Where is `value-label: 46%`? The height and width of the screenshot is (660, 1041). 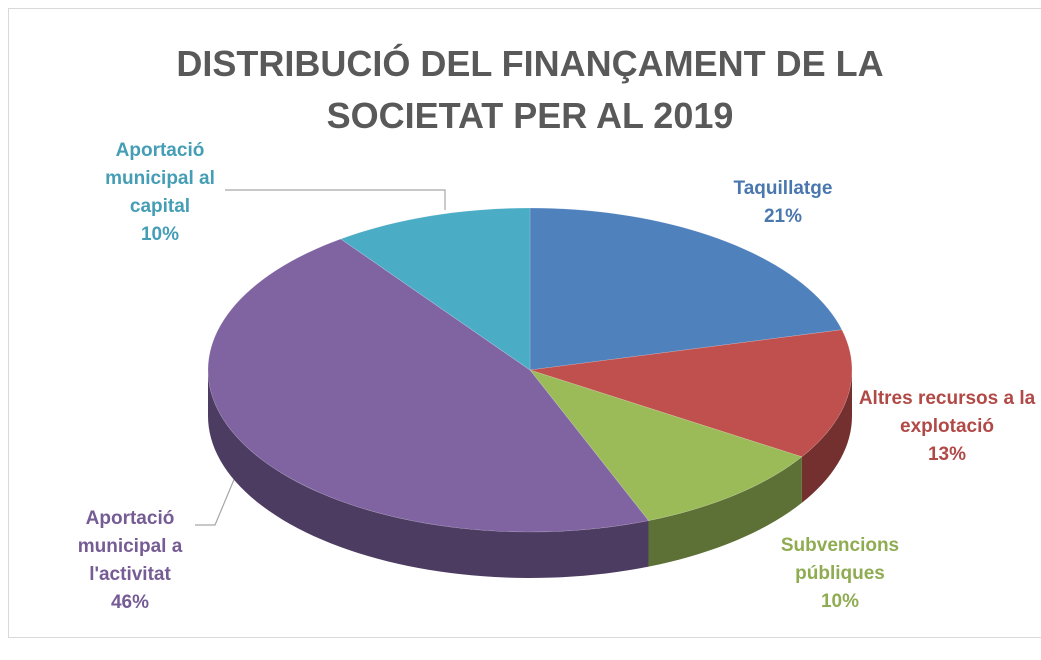
value-label: 46% is located at coordinates (130, 602).